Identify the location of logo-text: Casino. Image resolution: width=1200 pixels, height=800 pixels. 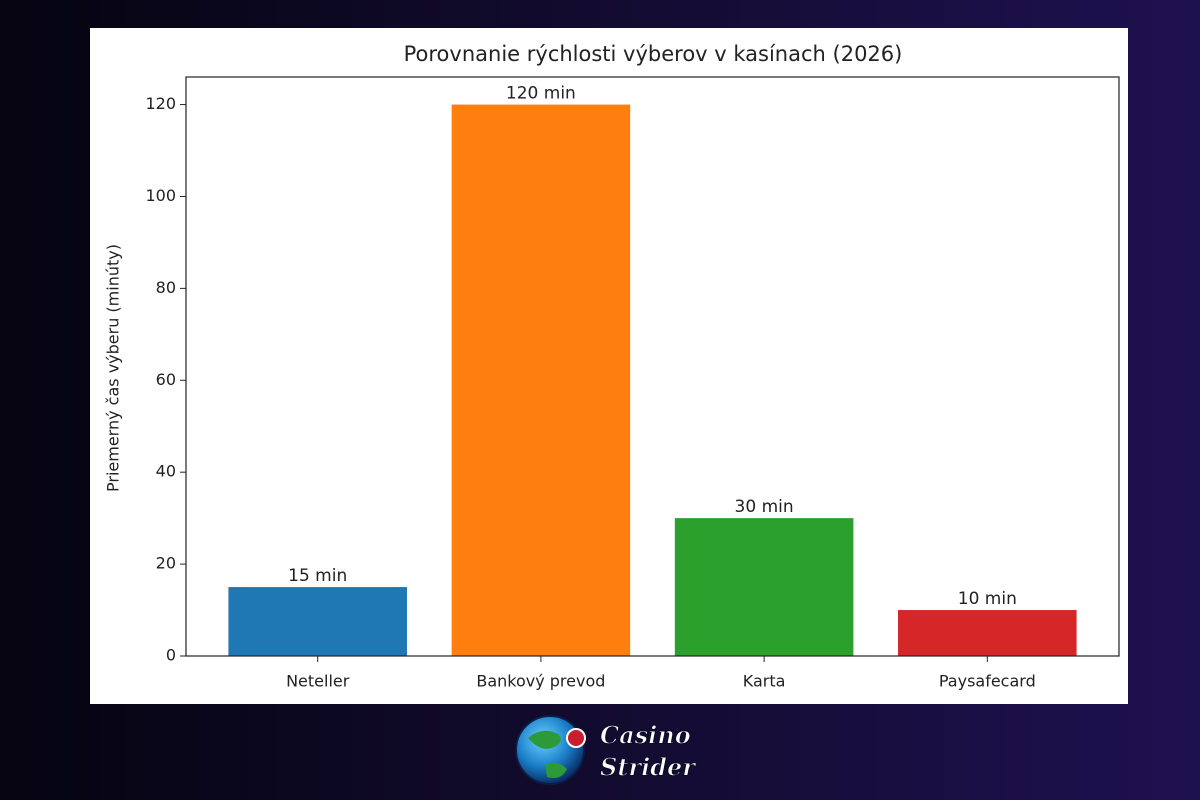
(645, 735).